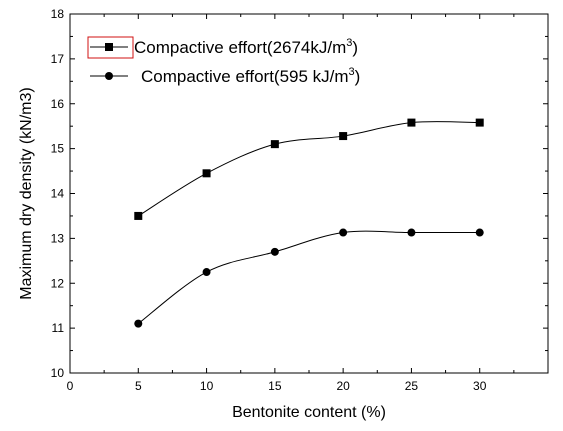  I want to click on x-tick-label: 5, so click(138, 386).